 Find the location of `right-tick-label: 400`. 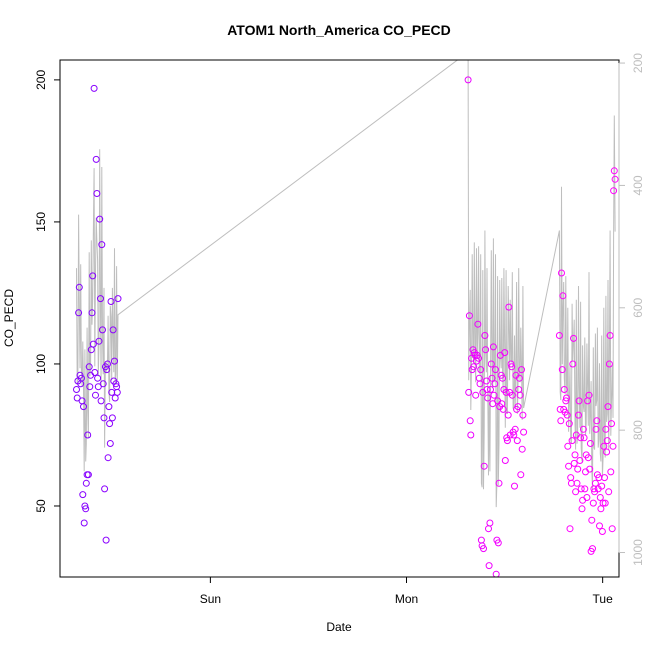

right-tick-label: 400 is located at coordinates (638, 185).